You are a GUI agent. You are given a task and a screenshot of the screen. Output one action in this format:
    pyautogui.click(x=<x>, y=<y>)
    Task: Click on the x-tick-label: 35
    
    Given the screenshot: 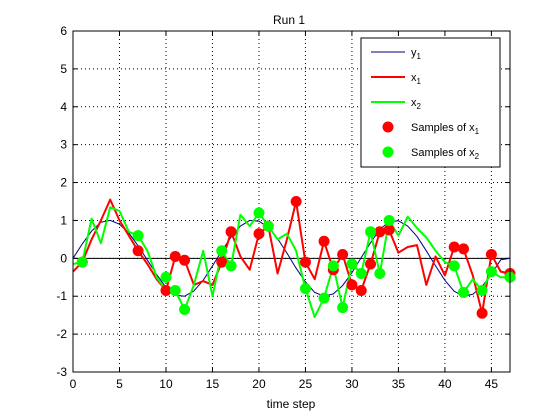 What is the action you would take?
    pyautogui.click(x=399, y=384)
    